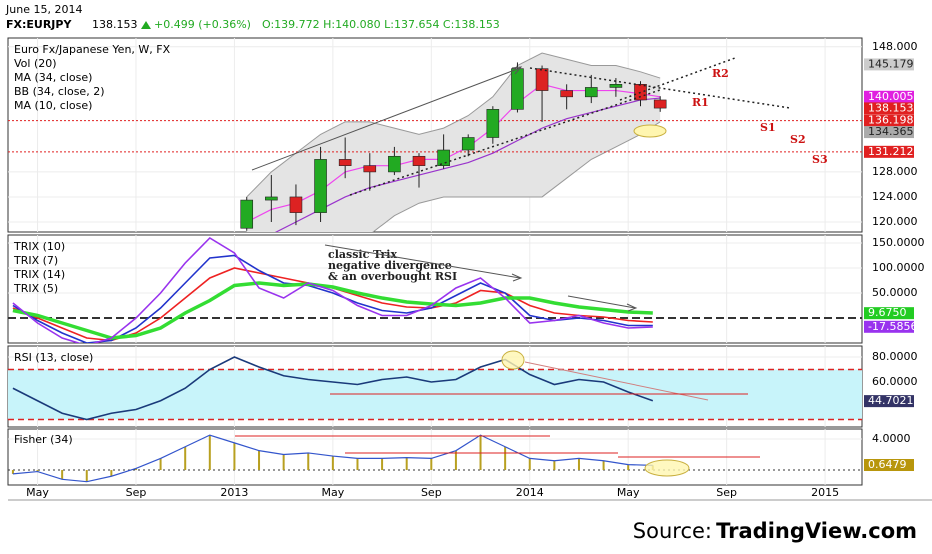 This screenshot has height=554, width=932. I want to click on annotation: classic Trix, so click(362, 254).